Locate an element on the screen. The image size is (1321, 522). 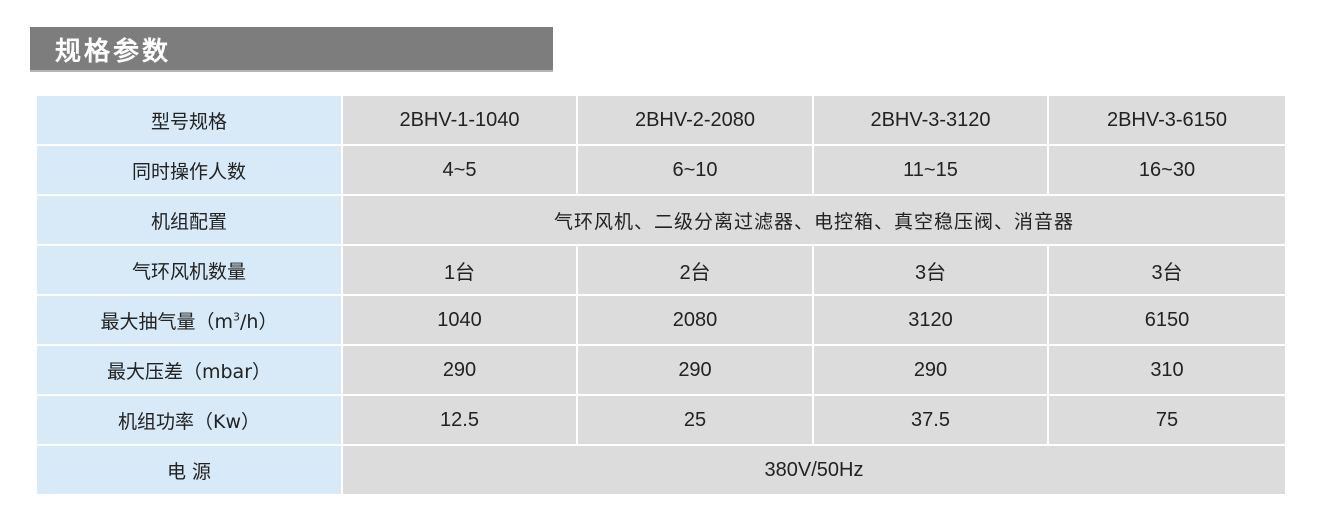
table-row-max-pressure: 最大压差（mbar） 290 290 290 310 is located at coordinates (661, 370).